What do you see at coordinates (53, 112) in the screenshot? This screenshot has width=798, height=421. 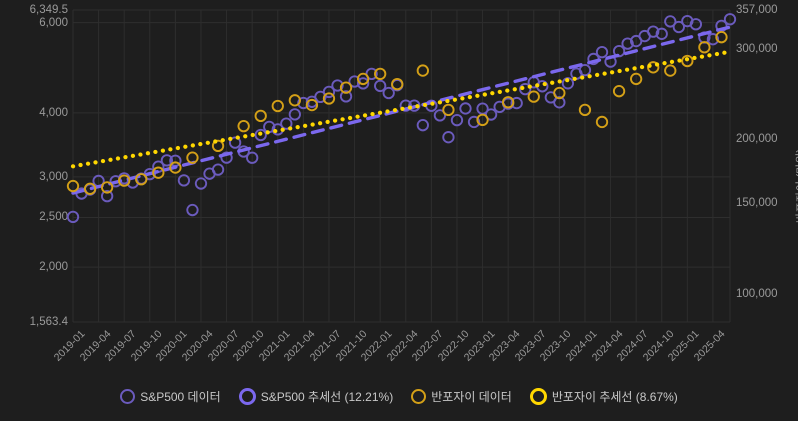 I see `y-axis-left-tick-label: 4,000` at bounding box center [53, 112].